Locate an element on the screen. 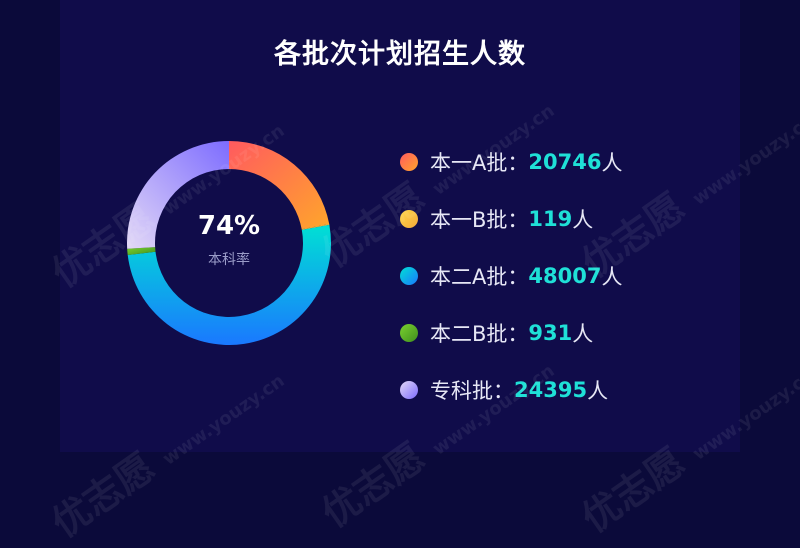 The width and height of the screenshot is (800, 548). legend-value: 931 is located at coordinates (550, 333).